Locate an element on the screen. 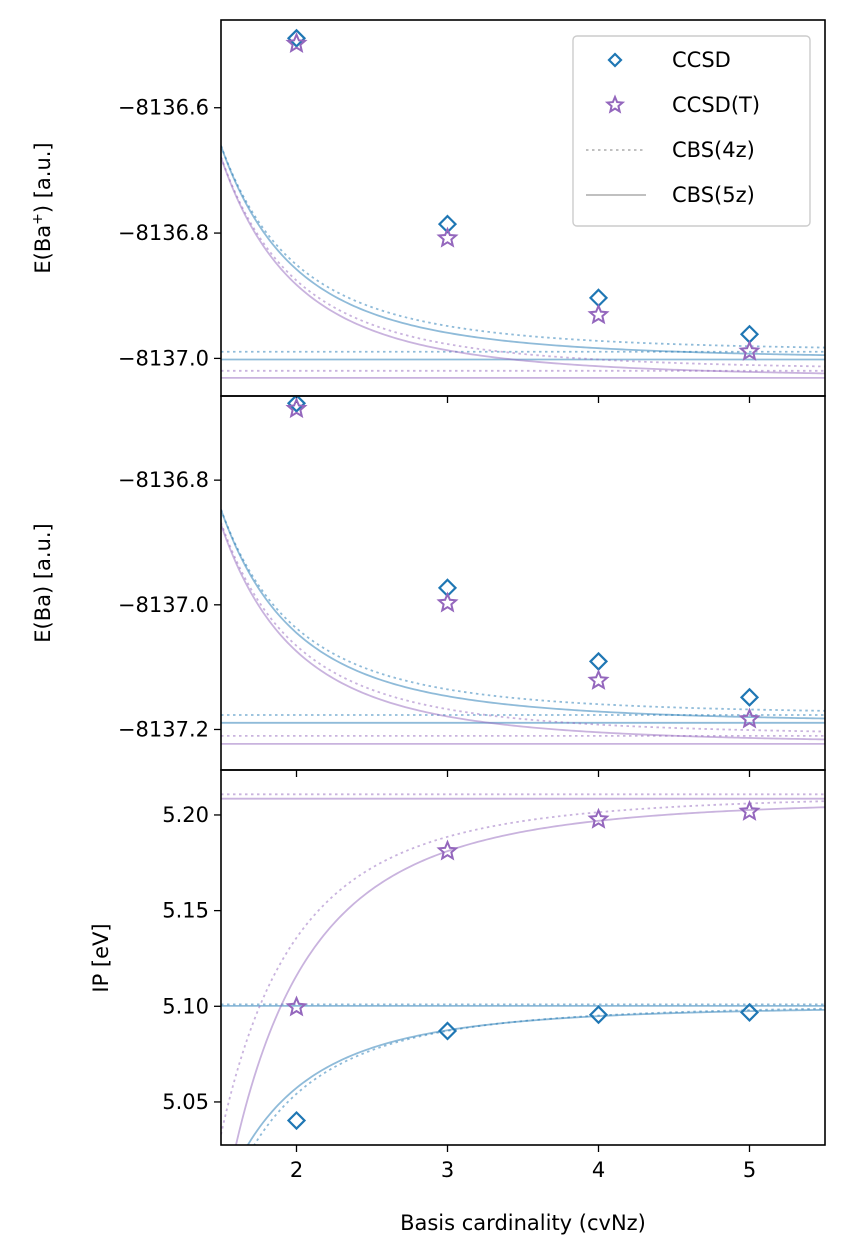  ba-ccsdt-cbs4-fit-curve is located at coordinates (523, 627).